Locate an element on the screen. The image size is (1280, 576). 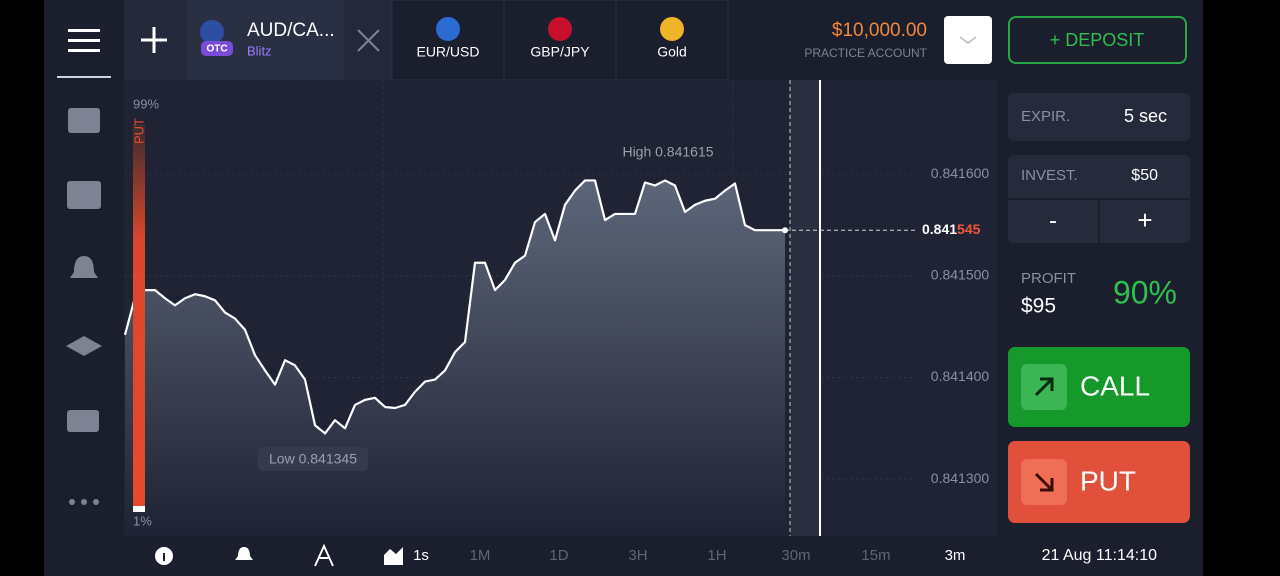
profit-value: $95 is located at coordinates (1038, 306).